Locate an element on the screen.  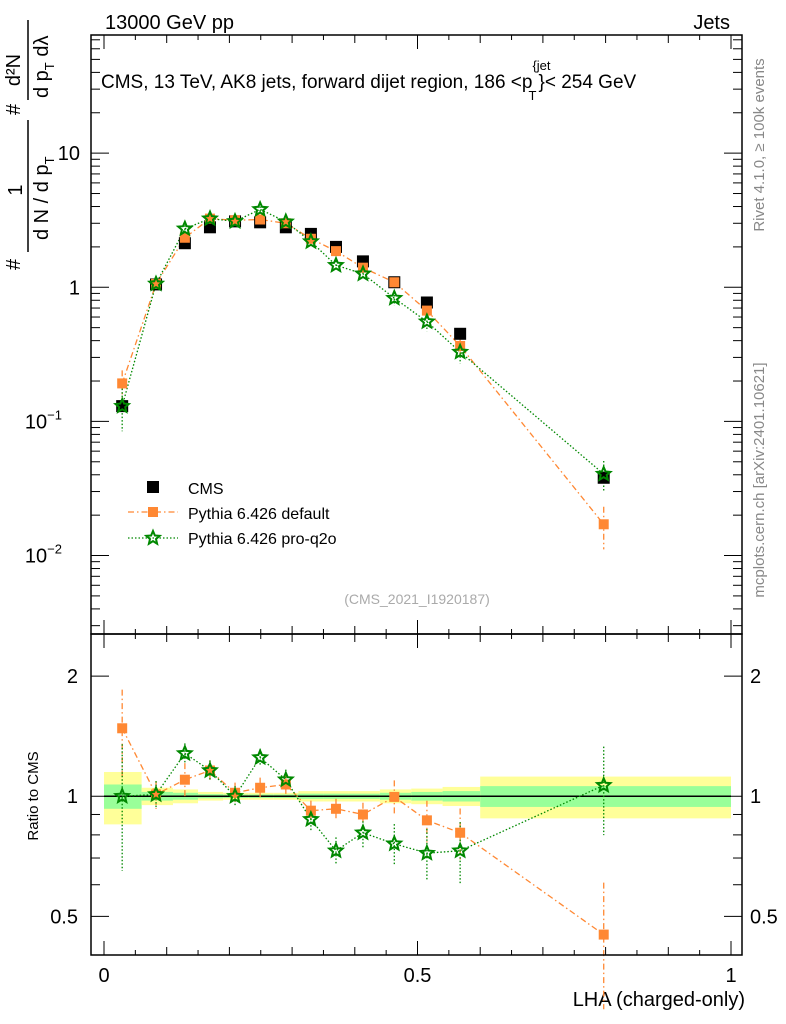
legend-cms-label: CMS is located at coordinates (206, 489).